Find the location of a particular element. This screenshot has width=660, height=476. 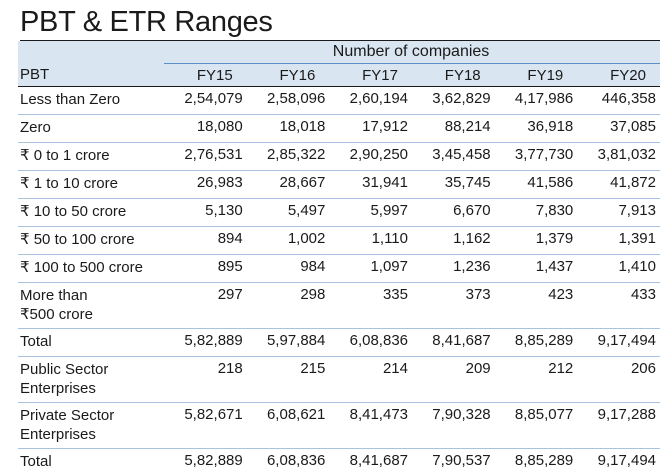

table-cell: 1,097 is located at coordinates (370, 269).